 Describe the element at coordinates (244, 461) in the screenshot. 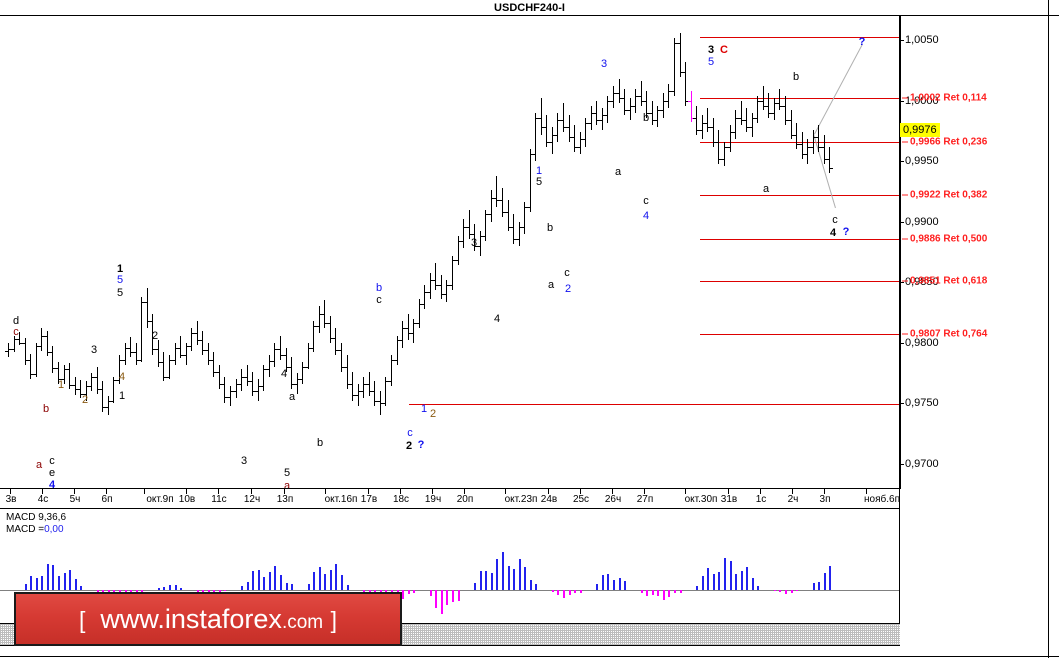

I see `wave-label-3: 3` at that location.